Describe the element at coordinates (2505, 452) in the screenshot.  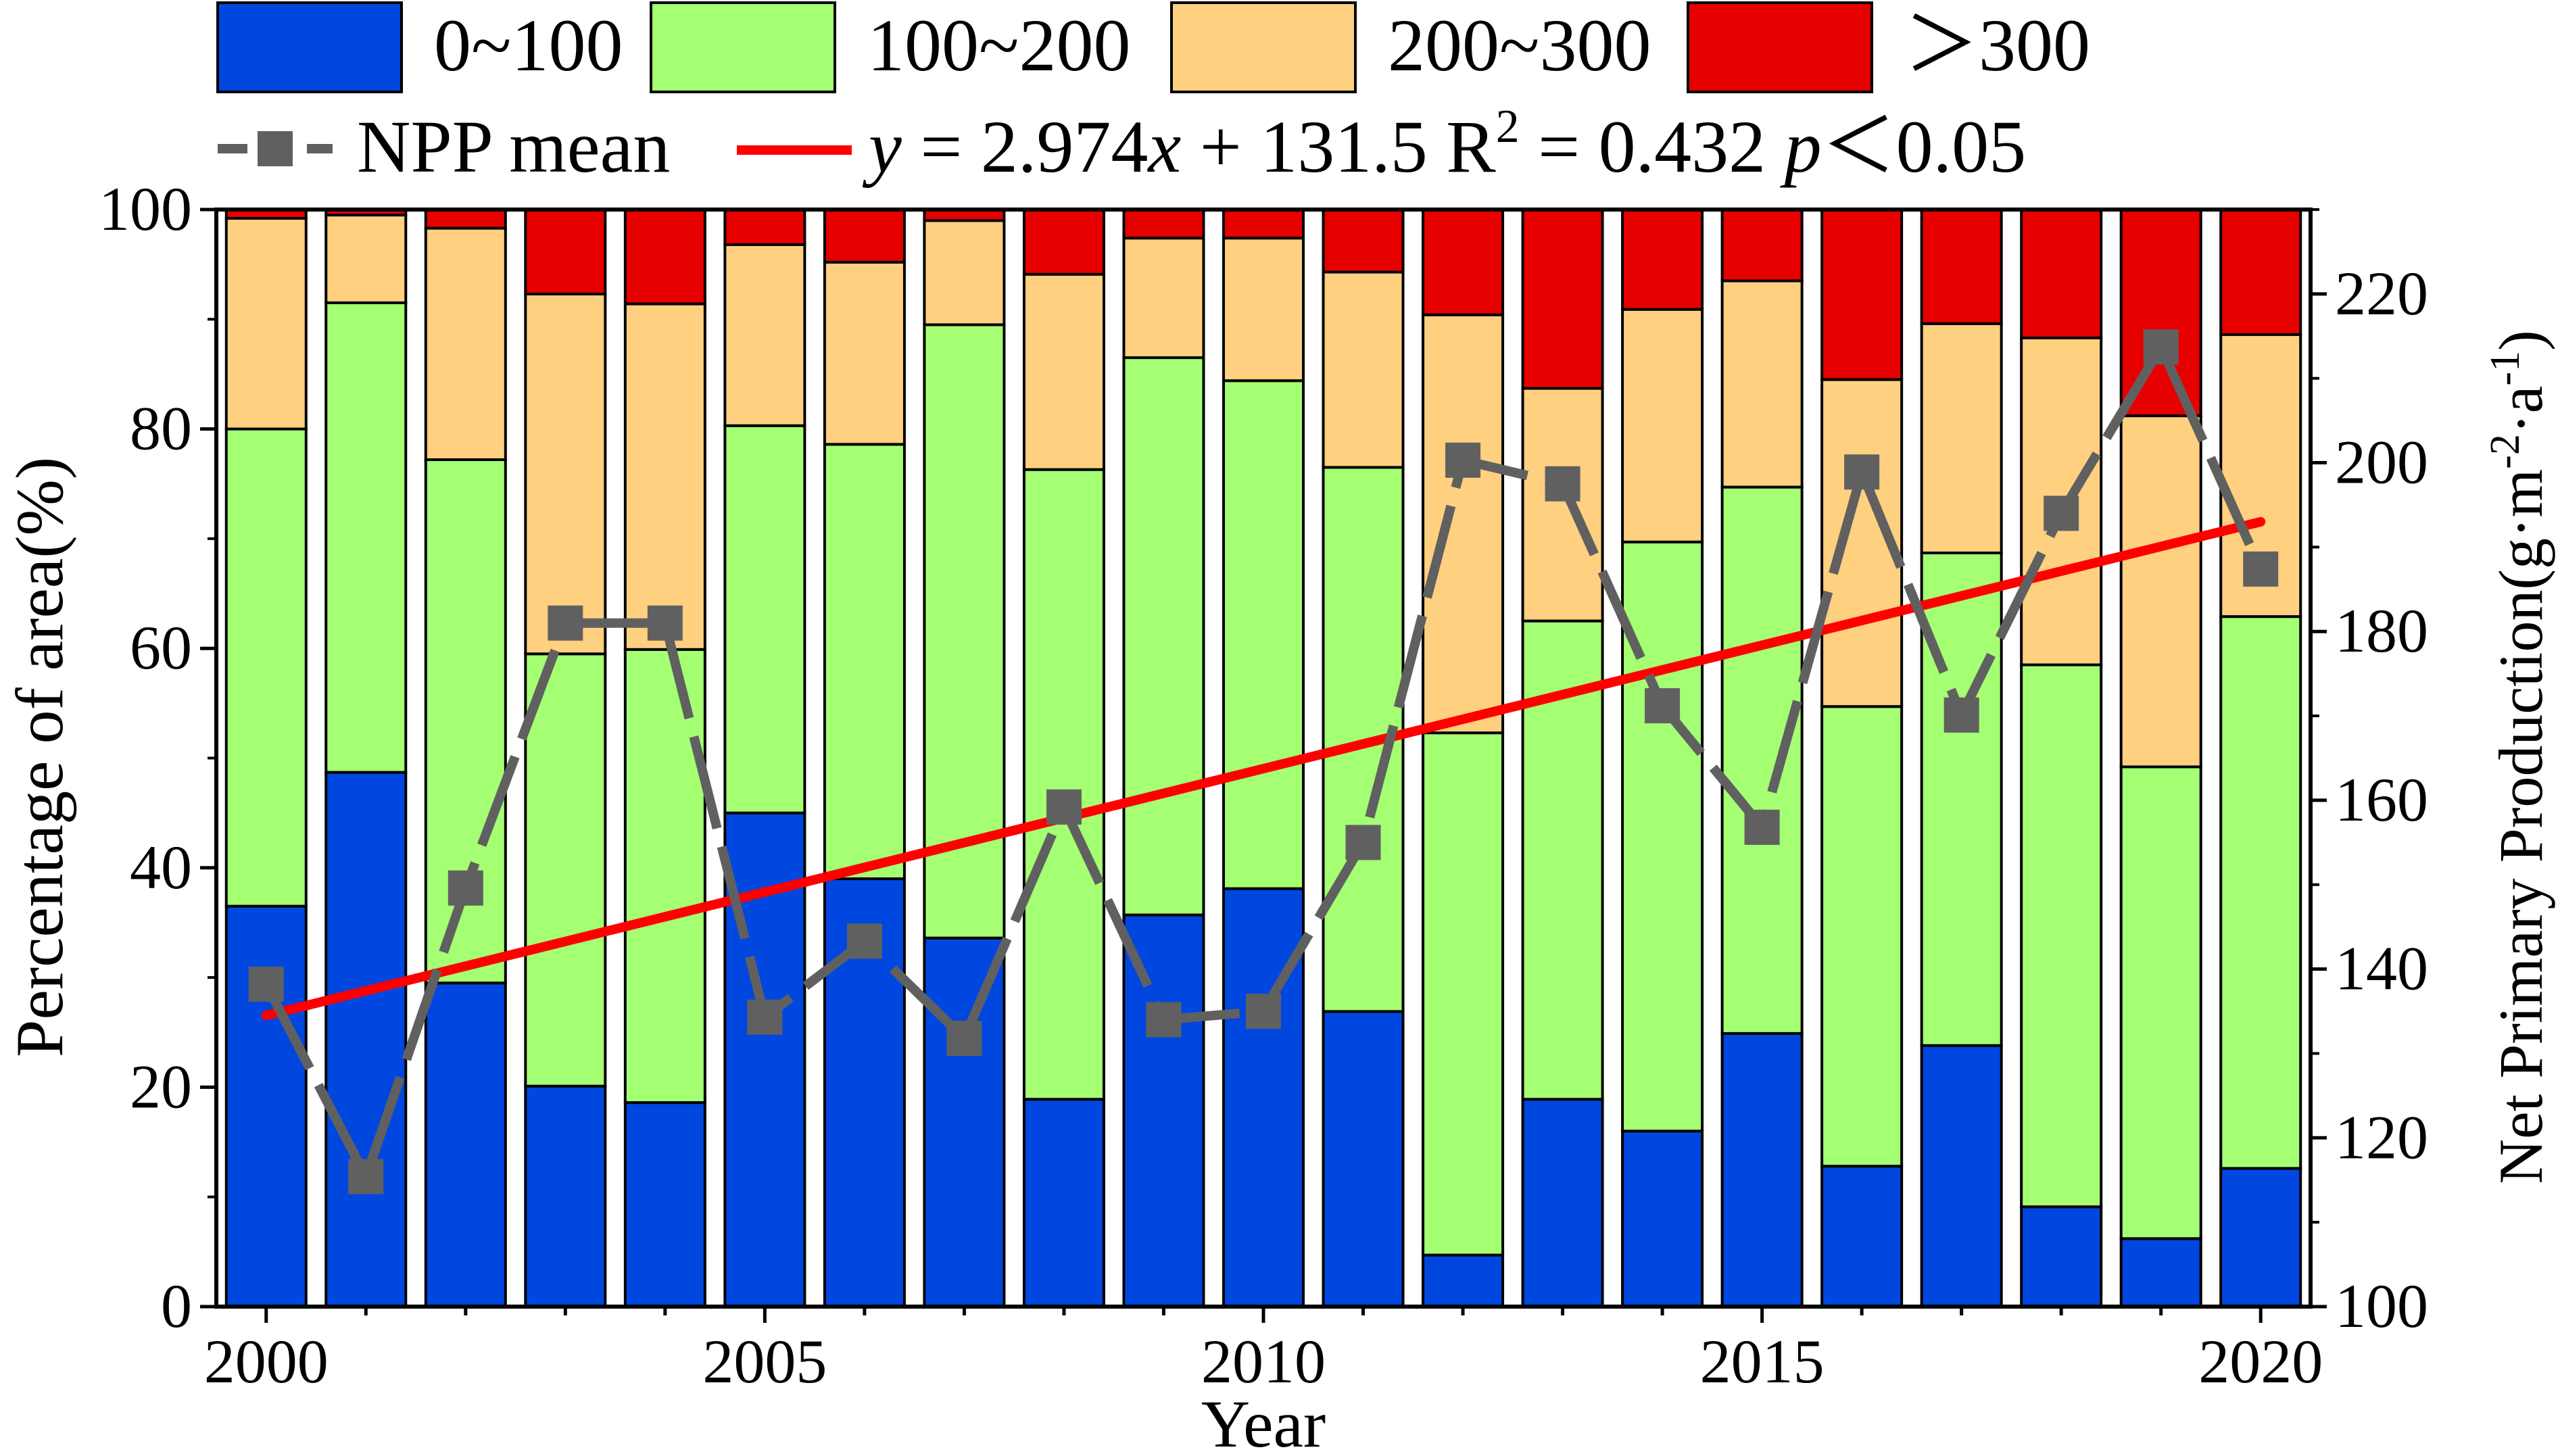
I see `y-right-title-sup1: -2` at that location.